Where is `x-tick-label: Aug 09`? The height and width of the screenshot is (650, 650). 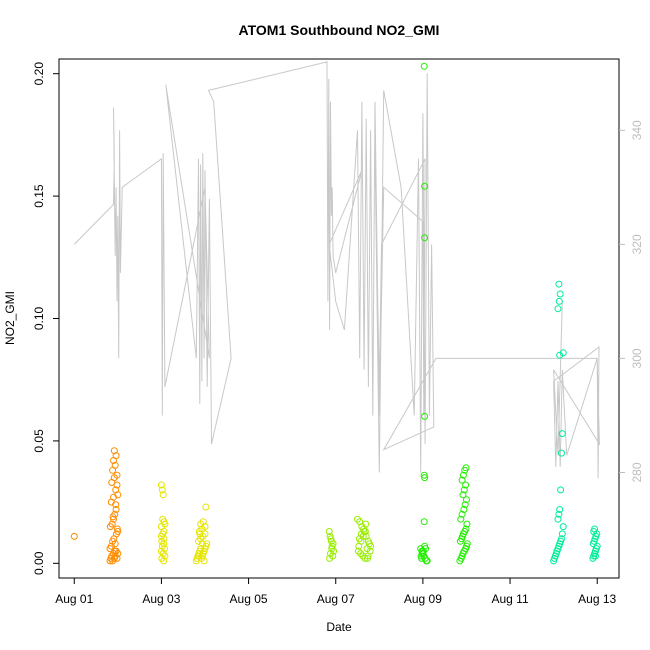
x-tick-label: Aug 09 is located at coordinates (423, 599).